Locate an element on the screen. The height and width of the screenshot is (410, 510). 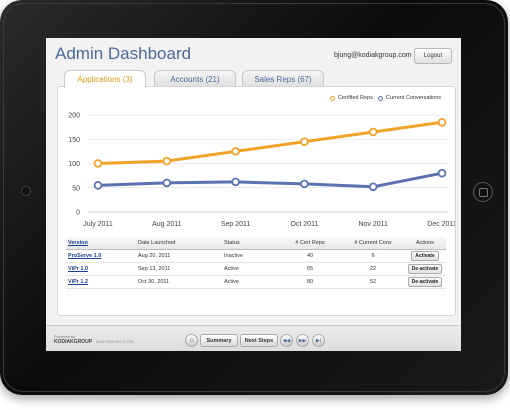
cert-reps-cell: 40 is located at coordinates (310, 256).